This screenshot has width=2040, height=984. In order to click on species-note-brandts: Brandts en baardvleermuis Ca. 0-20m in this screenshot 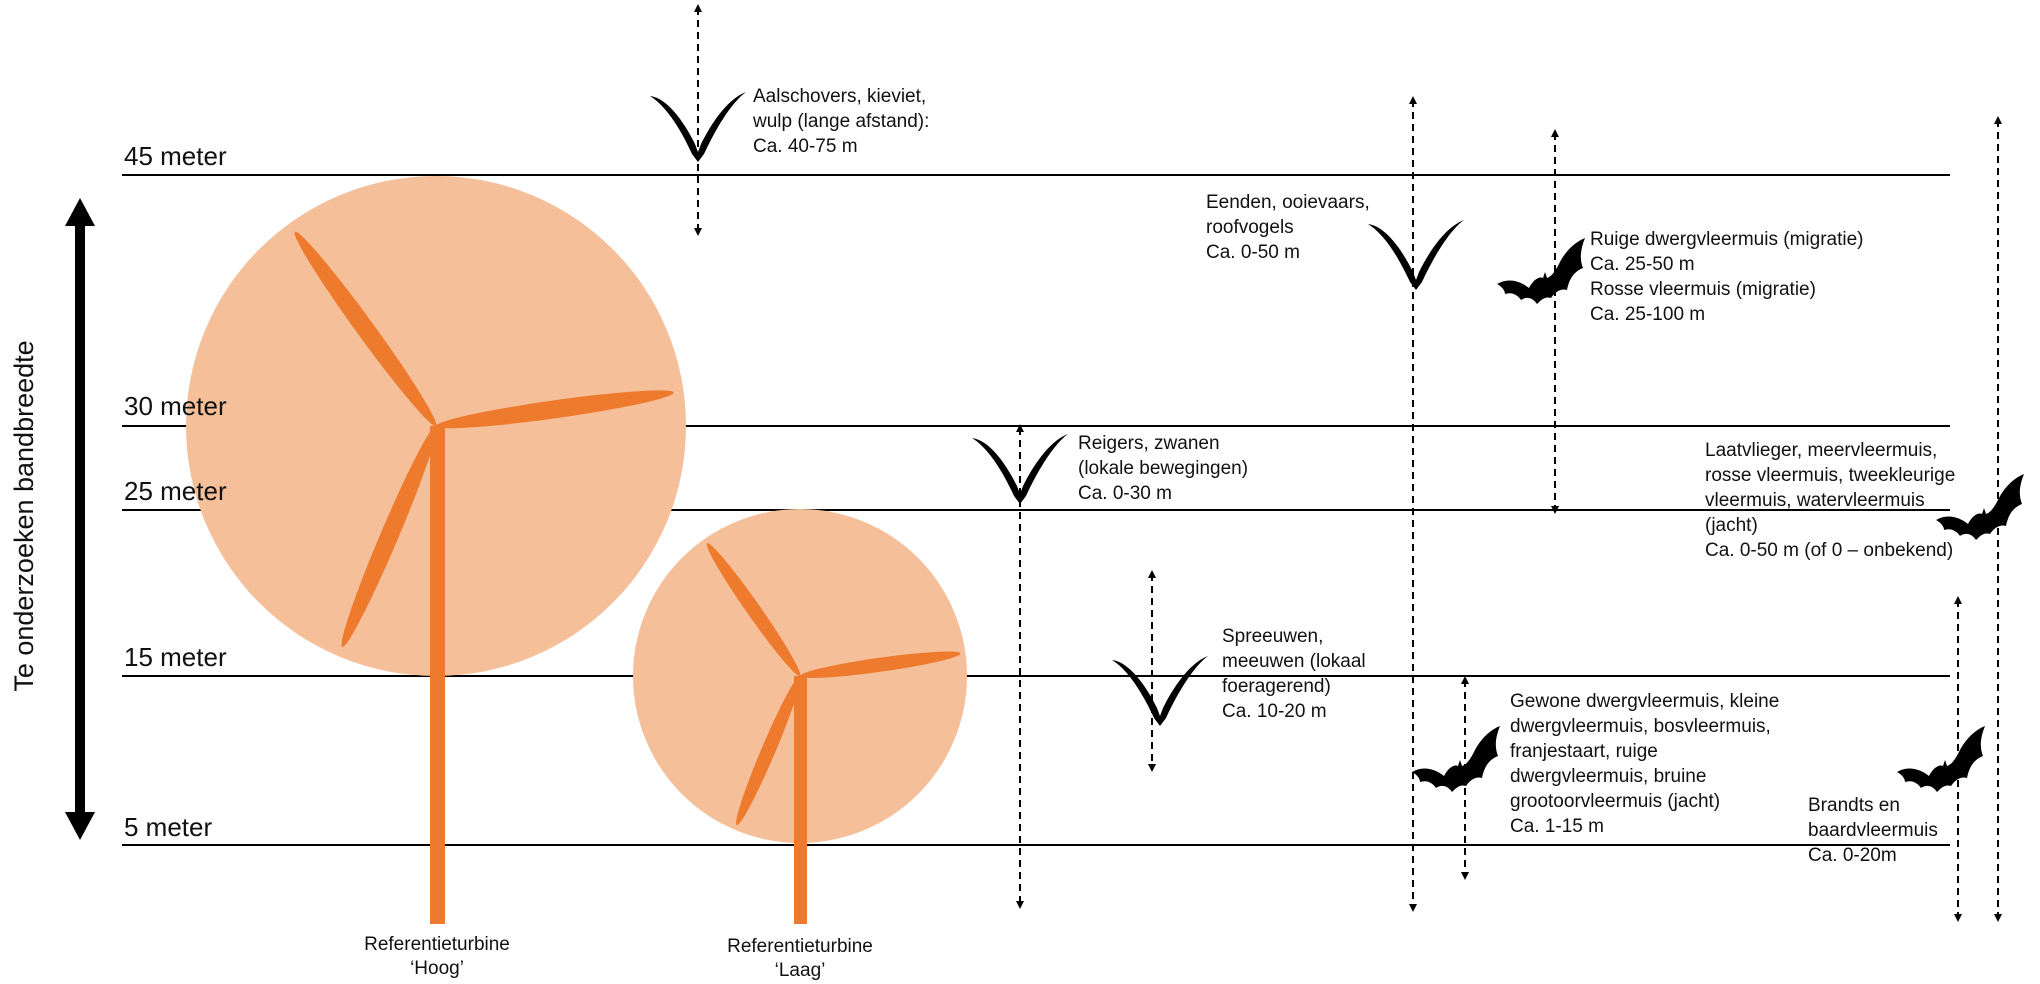, I will do `click(1873, 830)`.